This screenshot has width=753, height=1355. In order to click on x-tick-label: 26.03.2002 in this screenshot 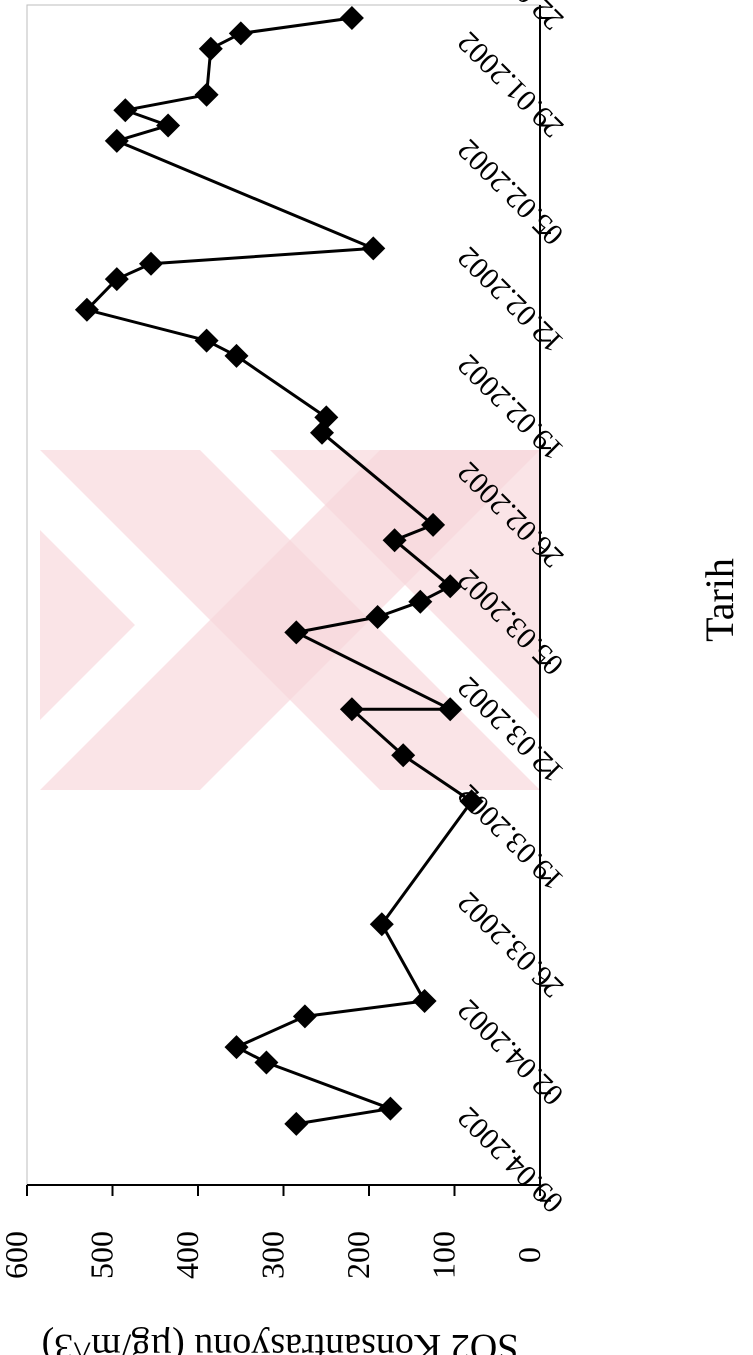, I will do `click(510, 944)`.